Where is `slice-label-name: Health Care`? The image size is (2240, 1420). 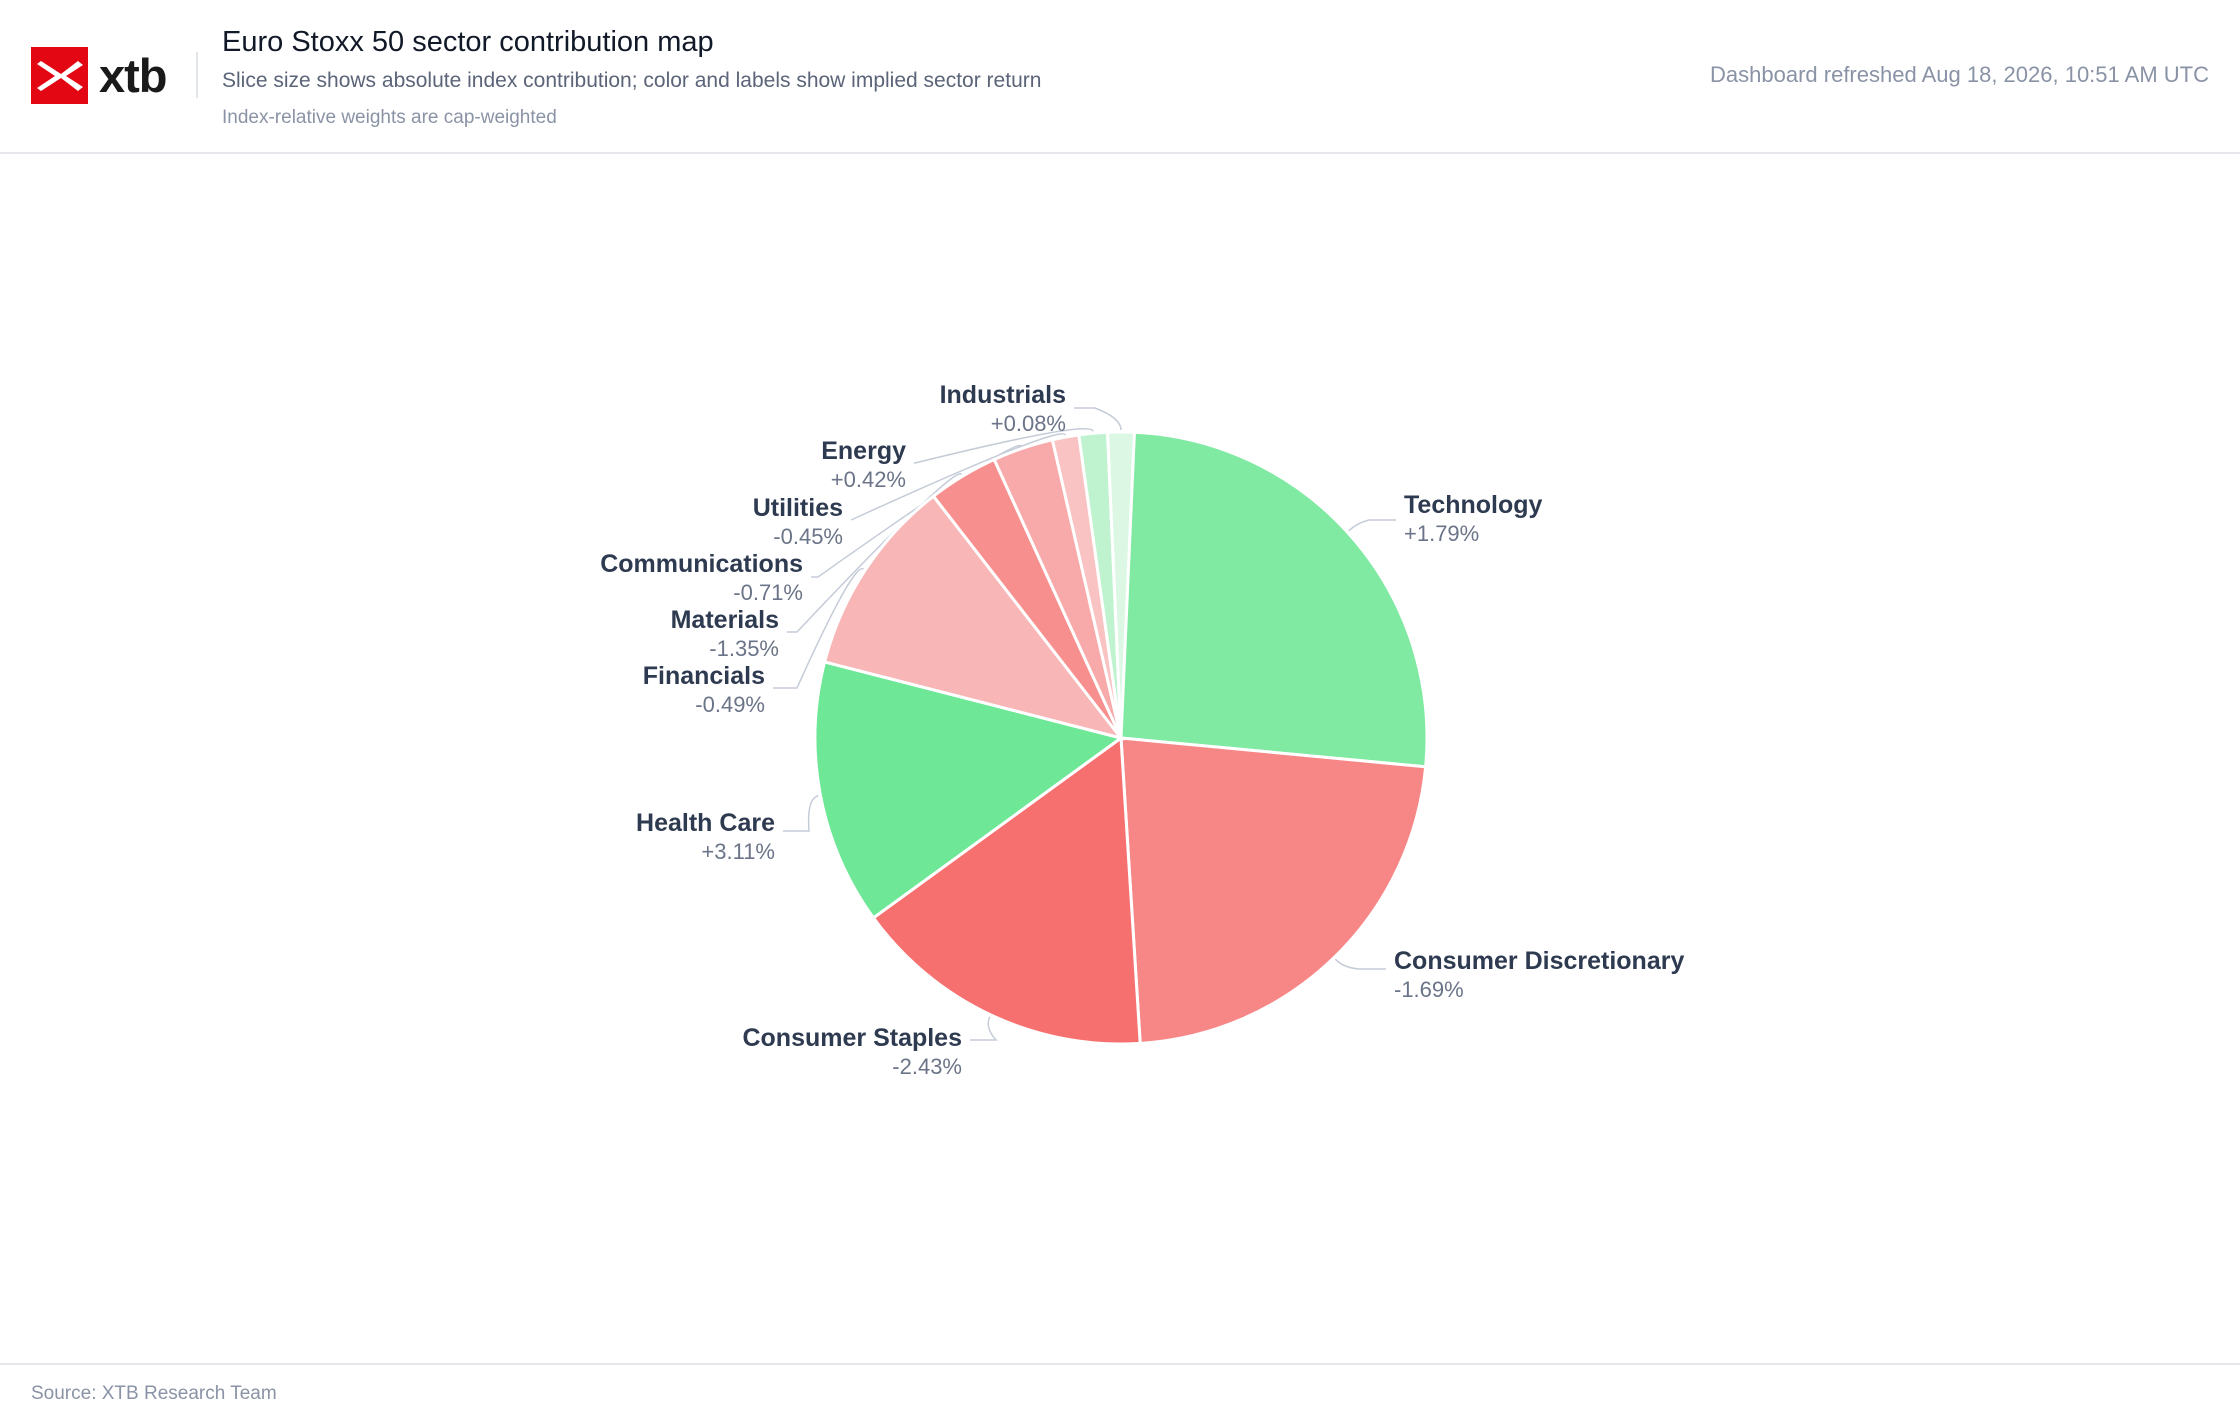 slice-label-name: Health Care is located at coordinates (705, 823).